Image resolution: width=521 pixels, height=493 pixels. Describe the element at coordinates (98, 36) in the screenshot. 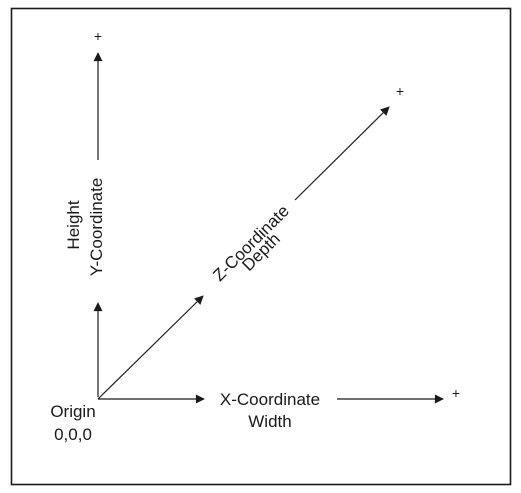

I see `y-axis-positive-sign: +` at that location.